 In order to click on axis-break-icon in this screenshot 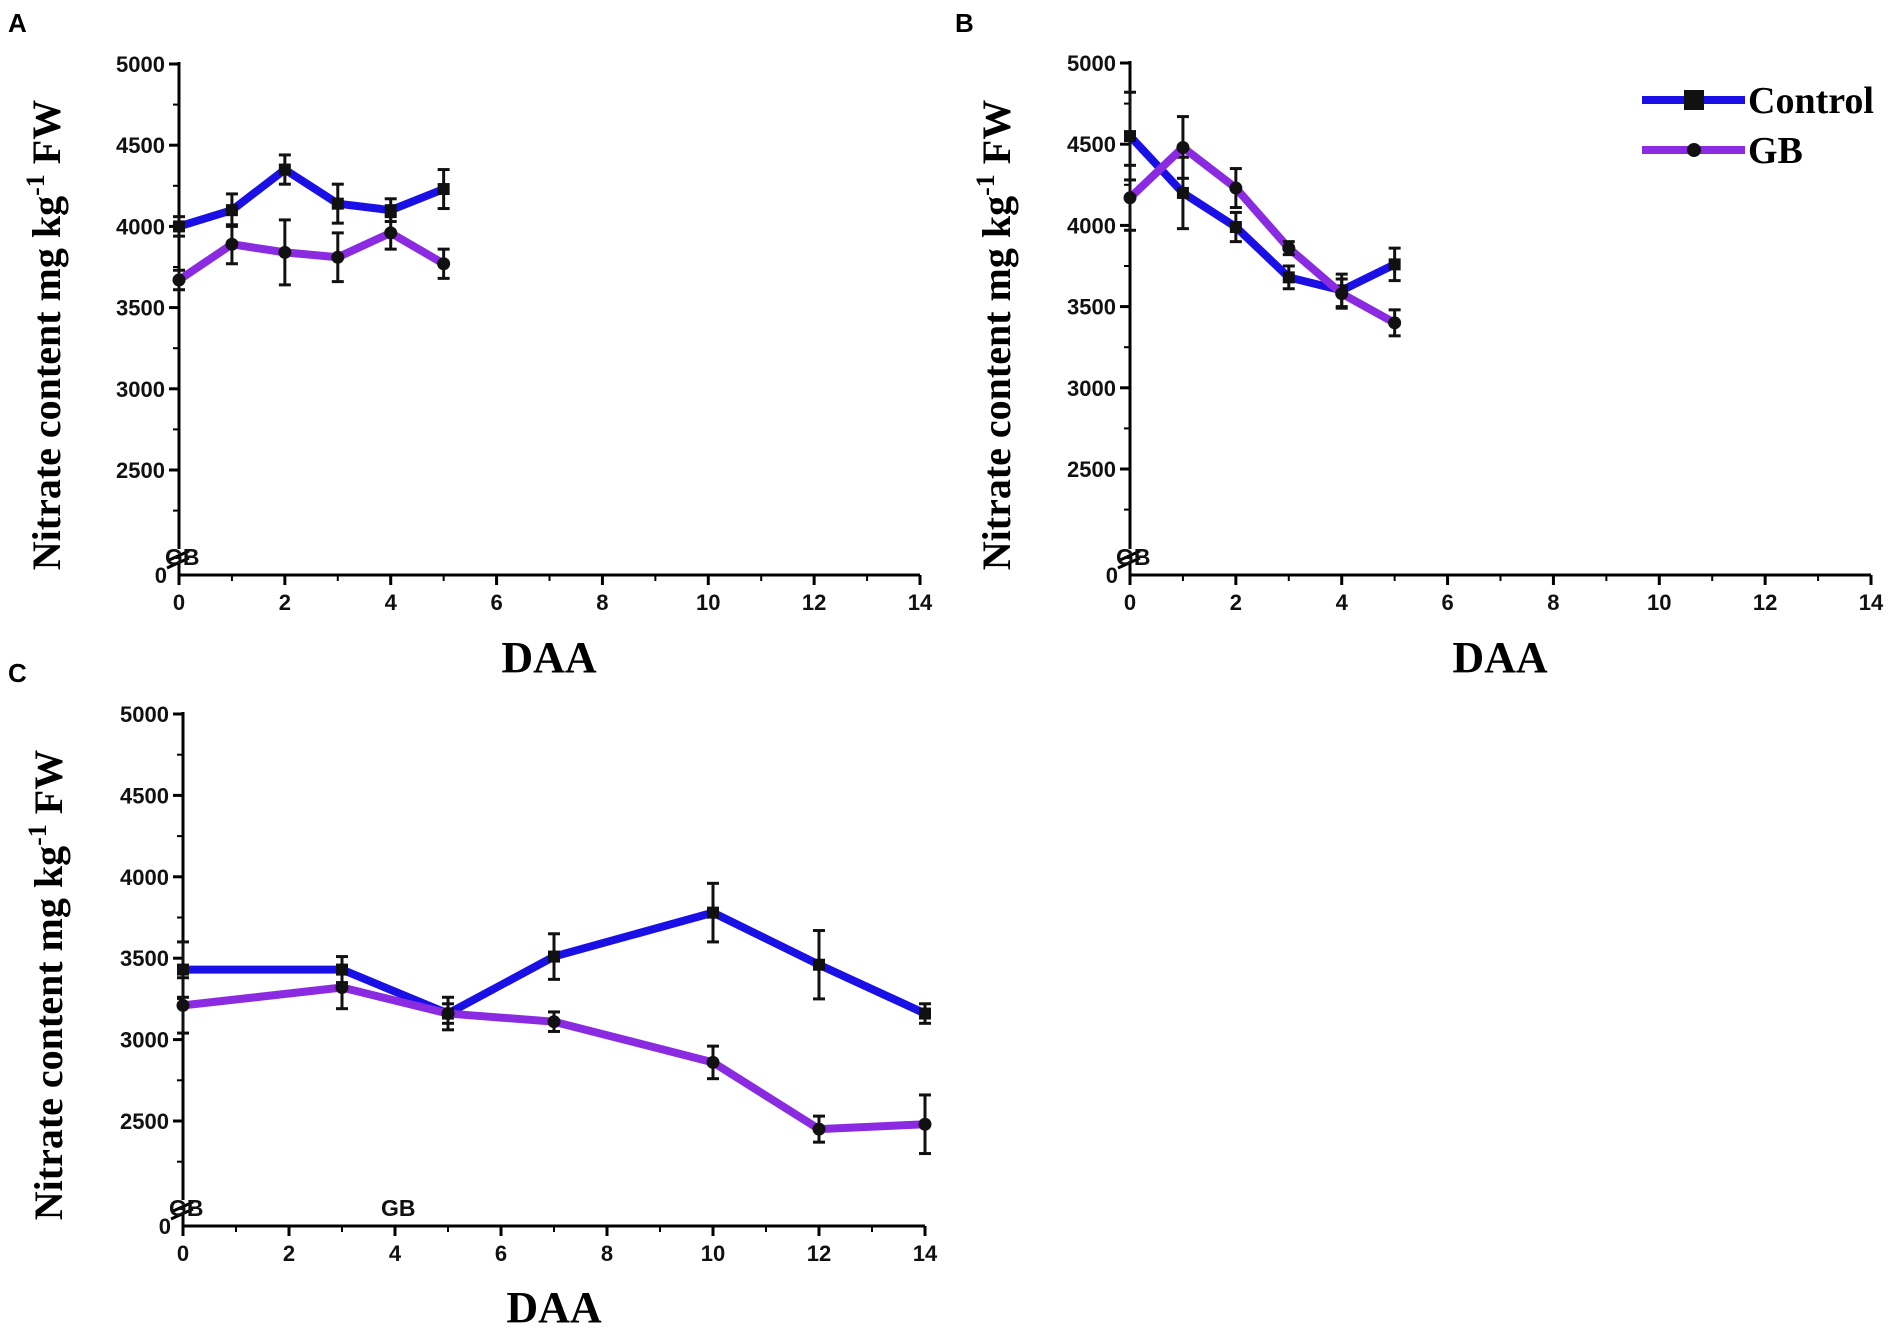, I will do `click(1129, 559)`.